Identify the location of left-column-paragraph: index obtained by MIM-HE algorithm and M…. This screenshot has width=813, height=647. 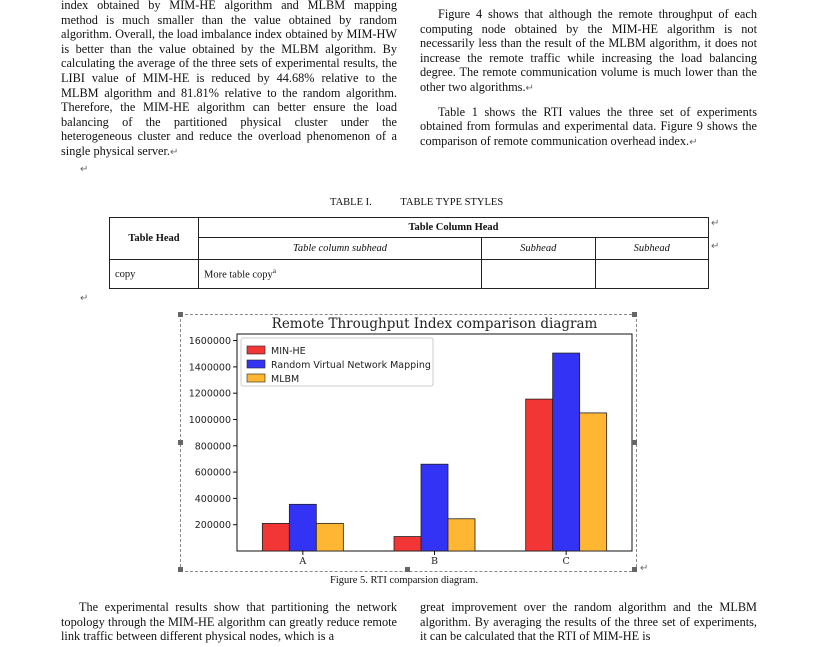
(229, 79).